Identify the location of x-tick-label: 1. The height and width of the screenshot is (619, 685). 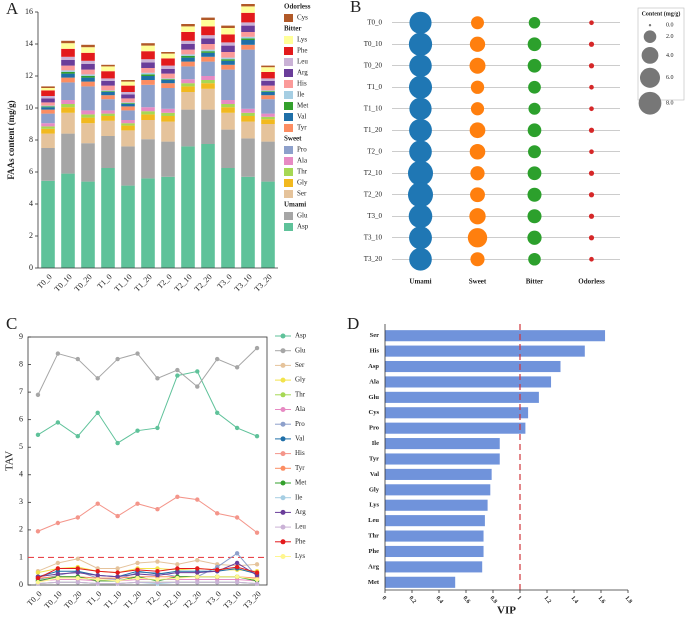
(518, 598).